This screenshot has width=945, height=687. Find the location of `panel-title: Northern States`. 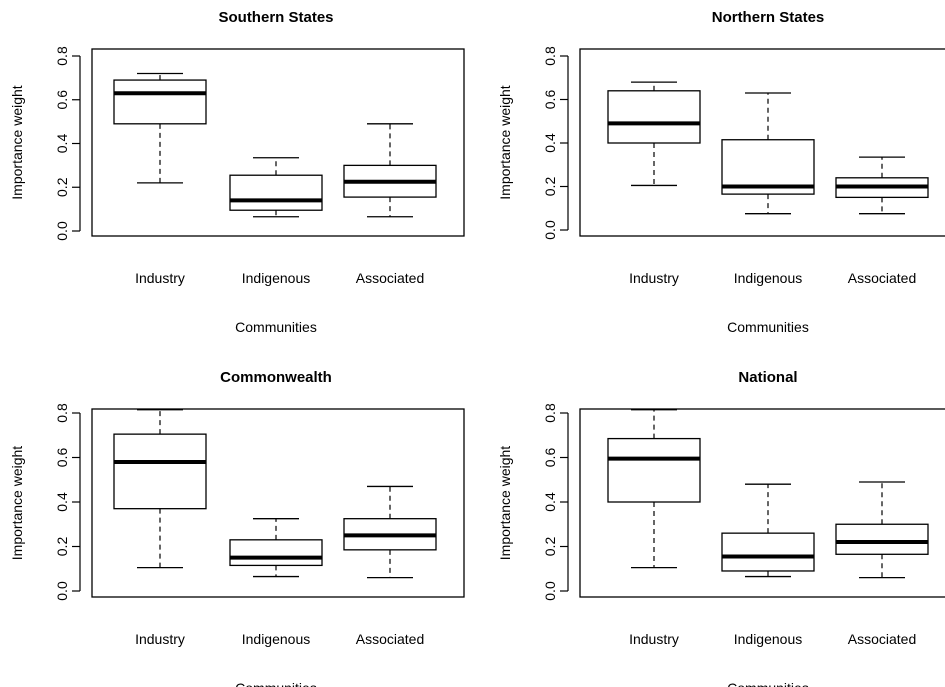

panel-title: Northern States is located at coordinates (768, 17).